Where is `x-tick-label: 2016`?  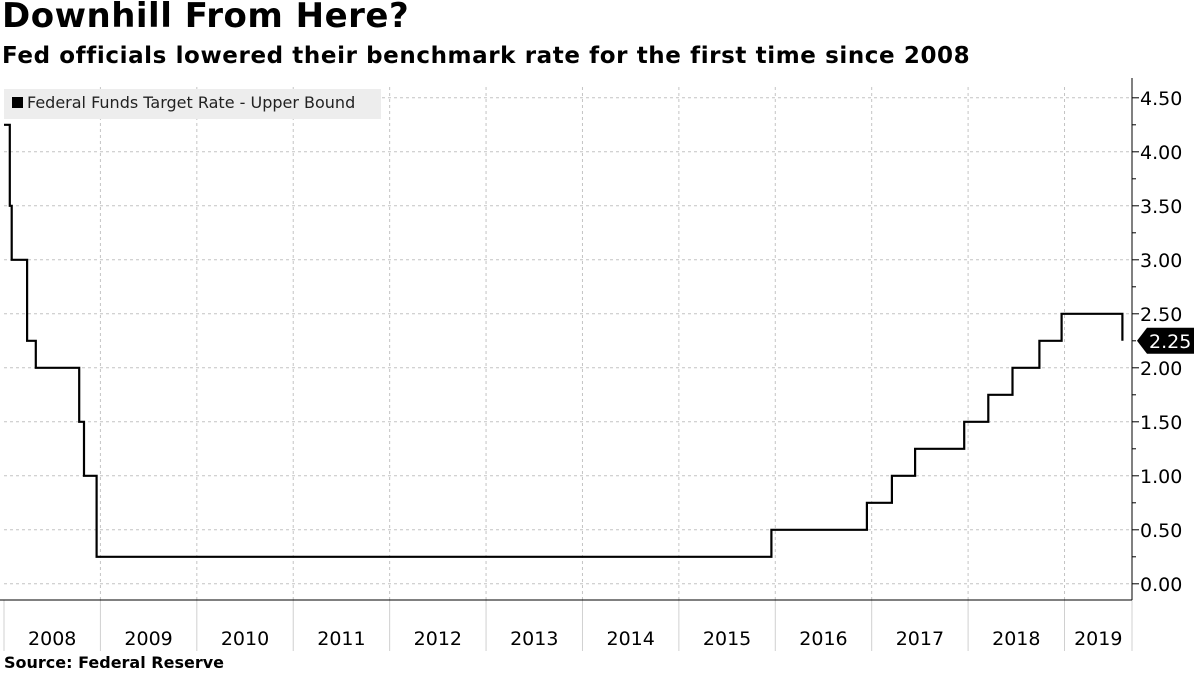
x-tick-label: 2016 is located at coordinates (823, 639).